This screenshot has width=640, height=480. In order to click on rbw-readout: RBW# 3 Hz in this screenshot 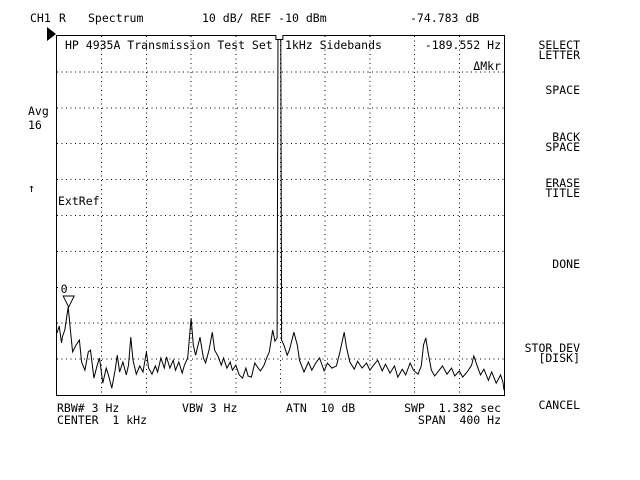, I will do `click(88, 408)`.